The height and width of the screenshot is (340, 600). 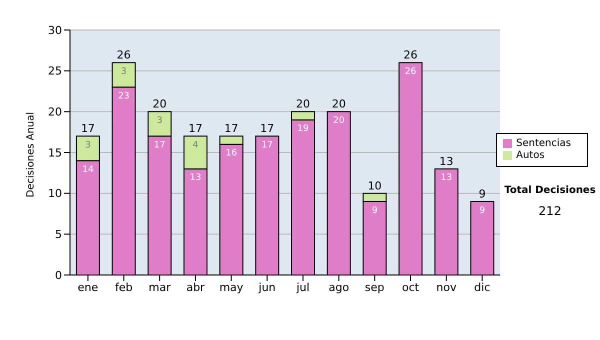 I want to click on x-tick-label: nov, so click(x=446, y=287).